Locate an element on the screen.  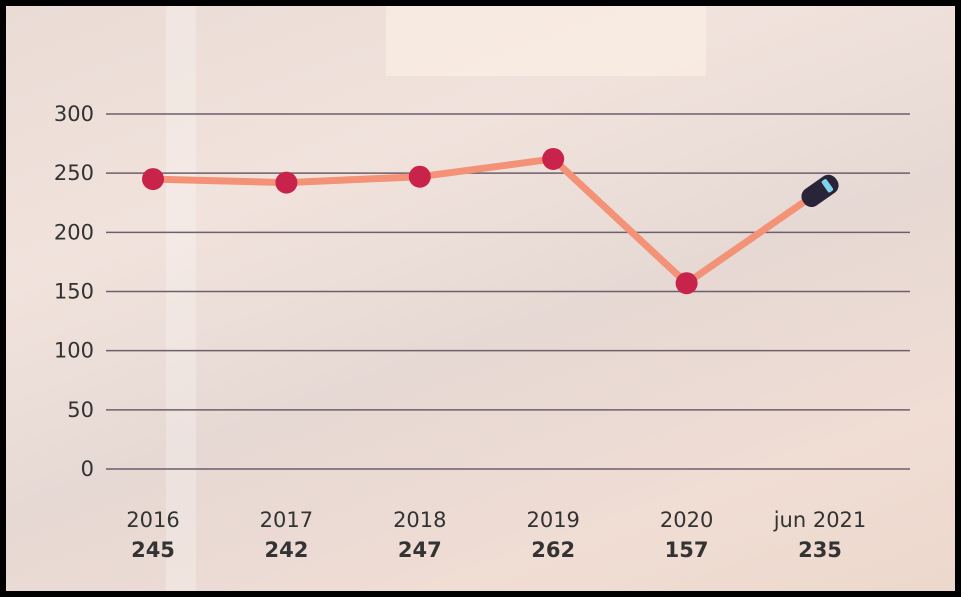
background-glow is located at coordinates (546, 41).